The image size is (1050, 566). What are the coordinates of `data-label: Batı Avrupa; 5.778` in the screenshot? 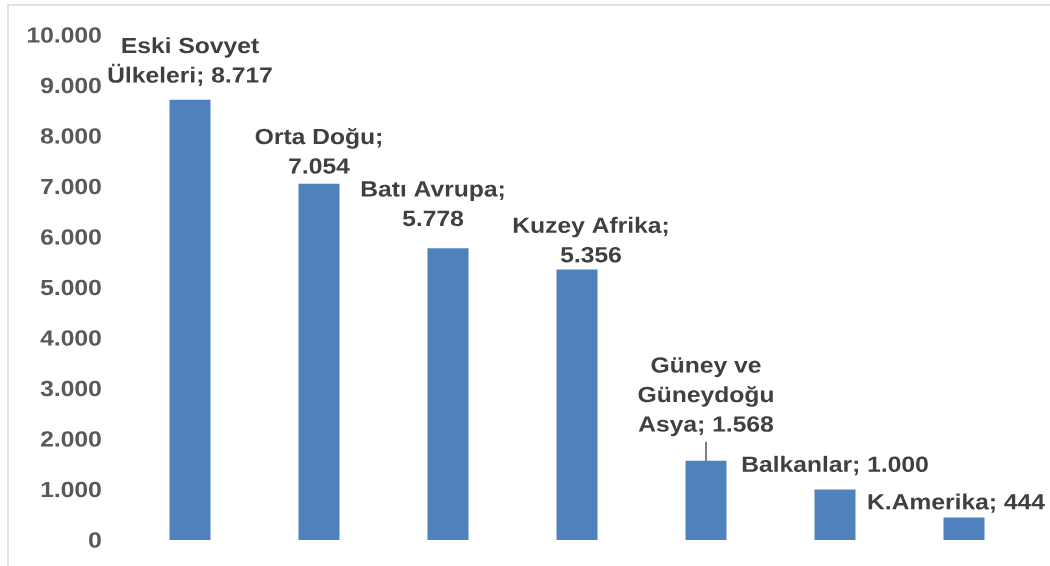 It's located at (432, 204).